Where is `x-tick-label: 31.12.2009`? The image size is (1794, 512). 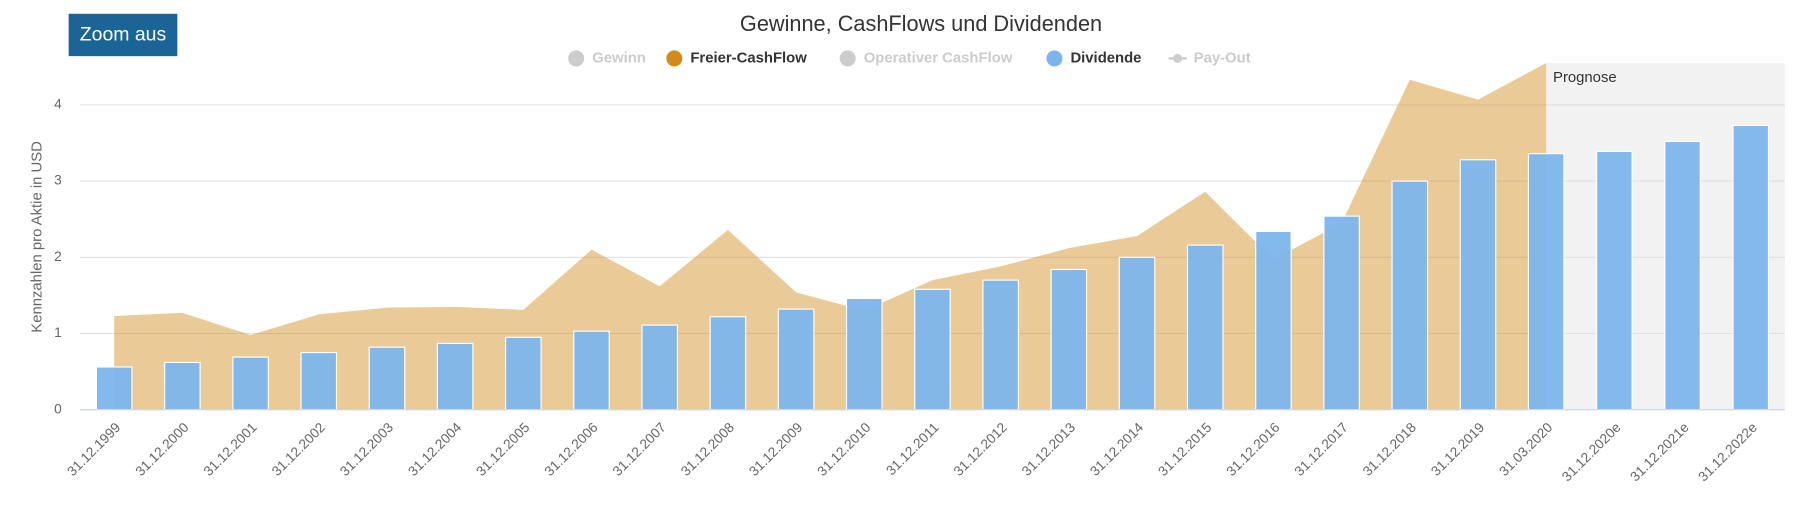
x-tick-label: 31.12.2009 is located at coordinates (775, 449).